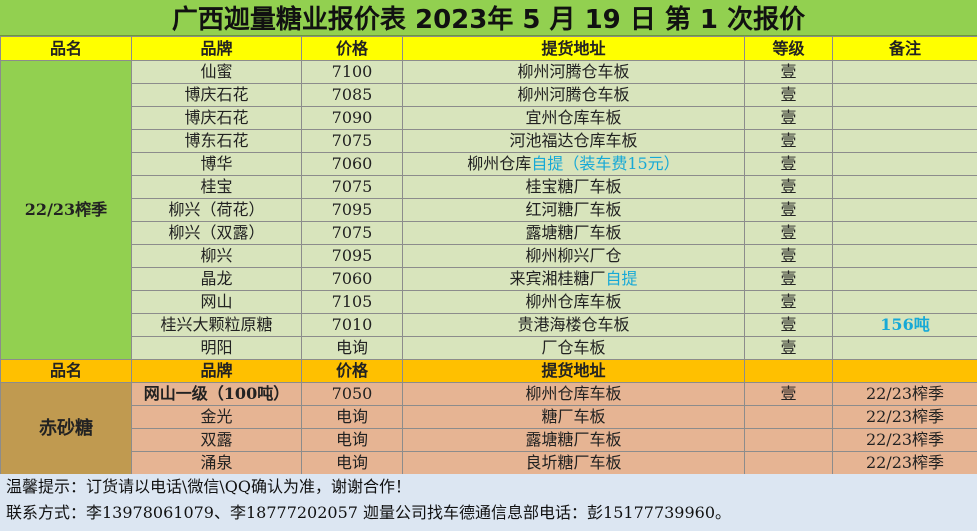 The image size is (977, 531). I want to click on table-row: 金光 电询 糖厂车板 22/23榨季, so click(489, 417).